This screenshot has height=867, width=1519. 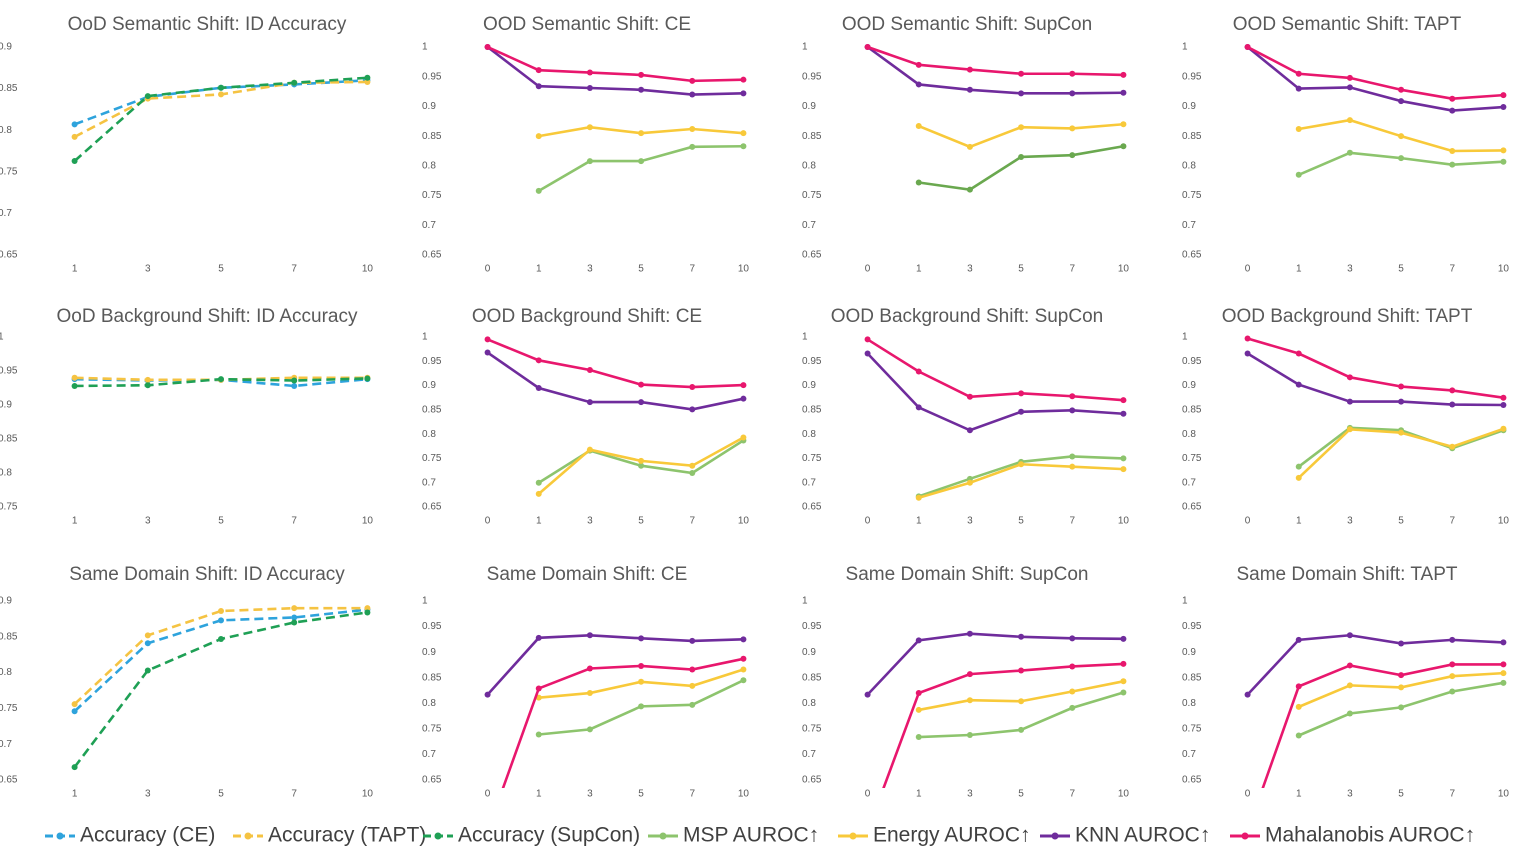 I want to click on y-tick-label: 0.85, so click(x=432, y=409).